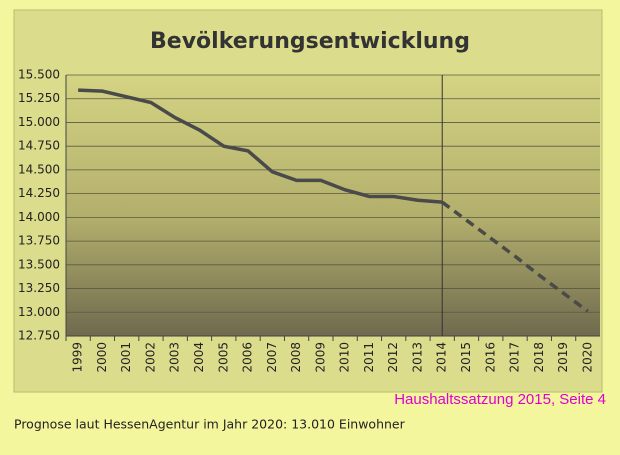 The image size is (620, 455). I want to click on x-tick-label: 2011, so click(369, 357).